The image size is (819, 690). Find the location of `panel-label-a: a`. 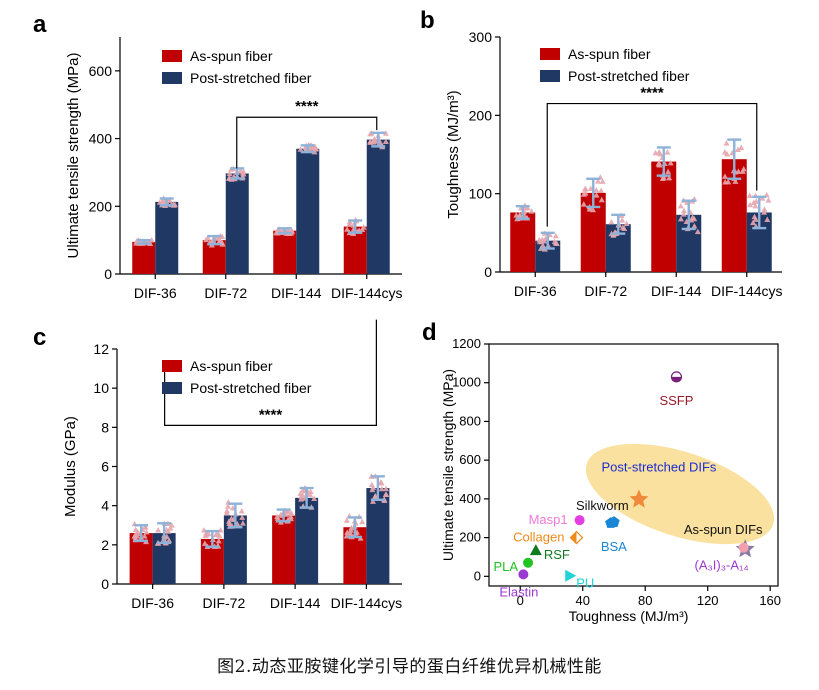

panel-label-a: a is located at coordinates (40, 24).